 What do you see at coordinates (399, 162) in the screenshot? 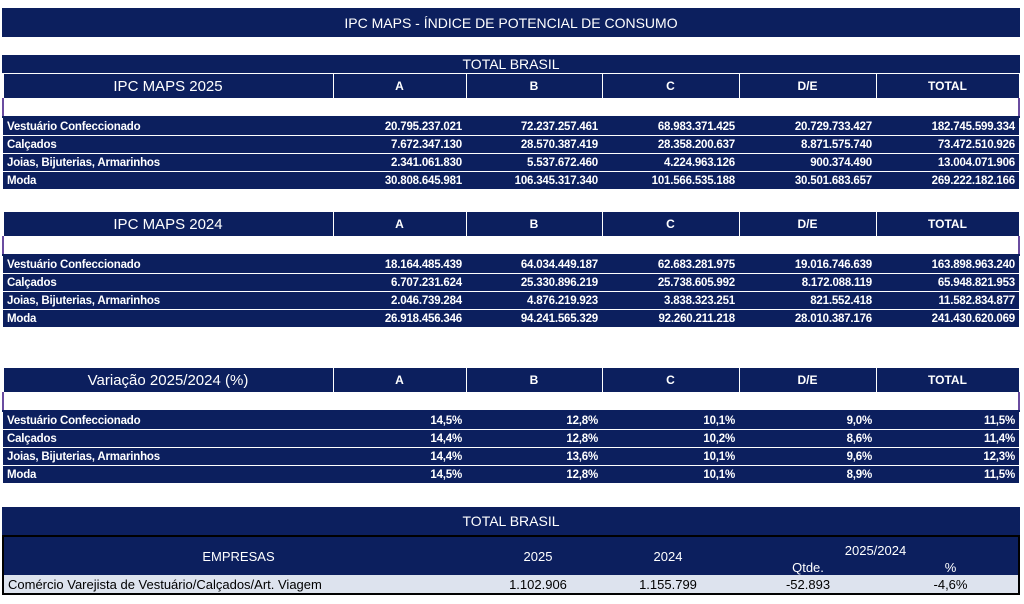
I see `cell-value: 2.341.061.830` at bounding box center [399, 162].